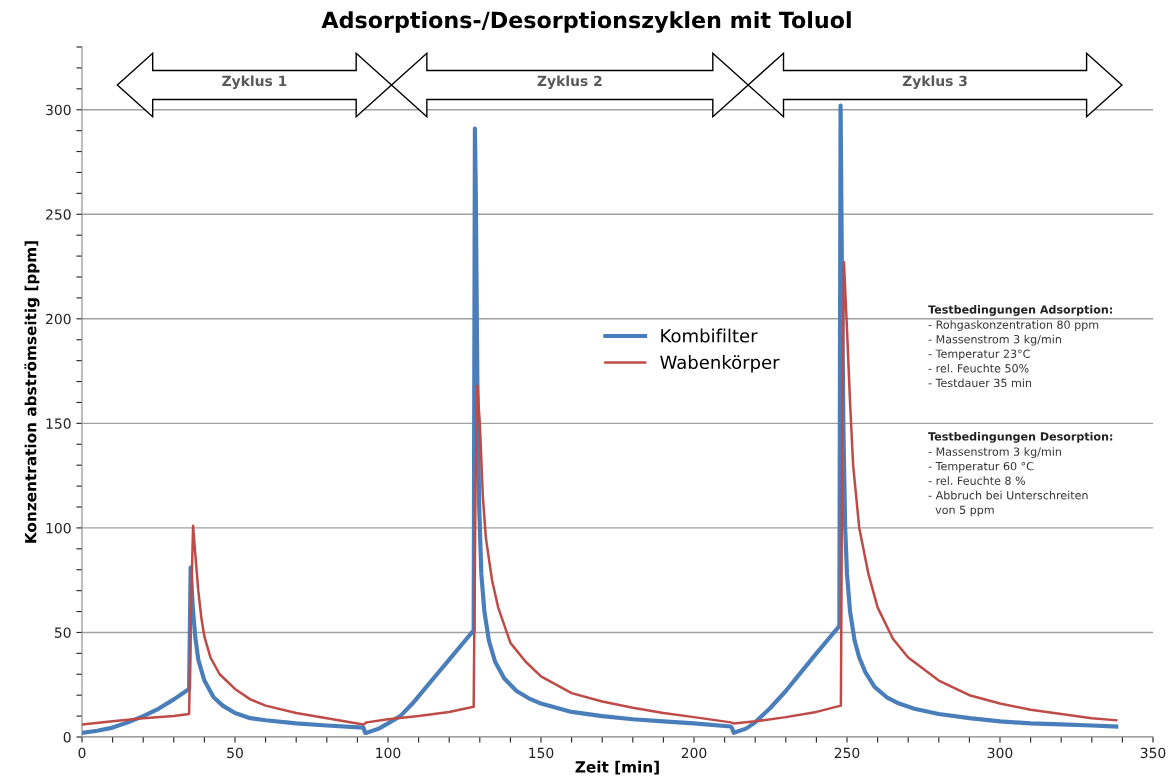  What do you see at coordinates (58, 319) in the screenshot?
I see `y-tick-label: 200` at bounding box center [58, 319].